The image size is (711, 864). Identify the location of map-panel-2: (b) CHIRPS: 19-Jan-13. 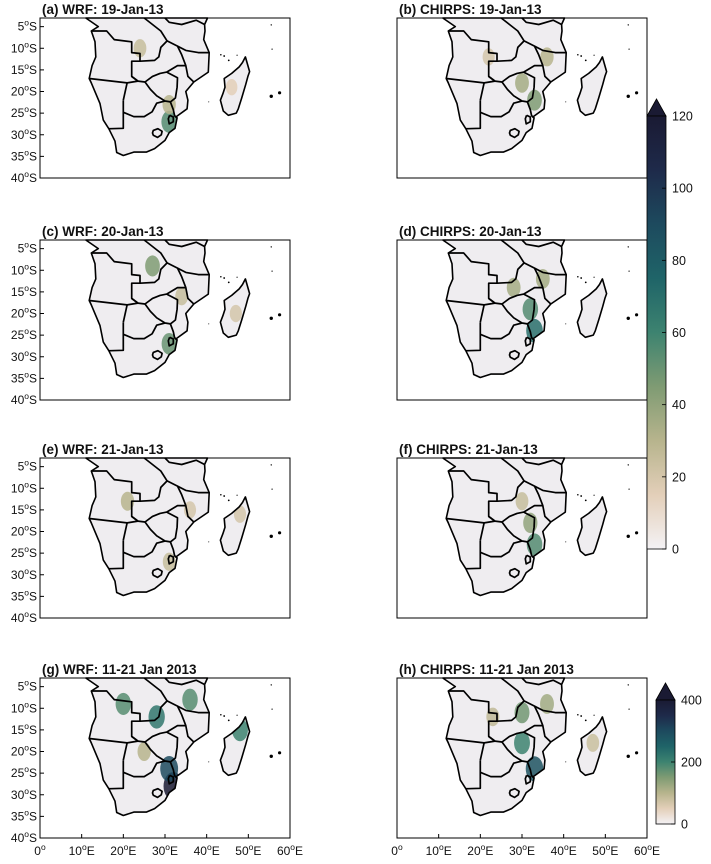
(522, 90).